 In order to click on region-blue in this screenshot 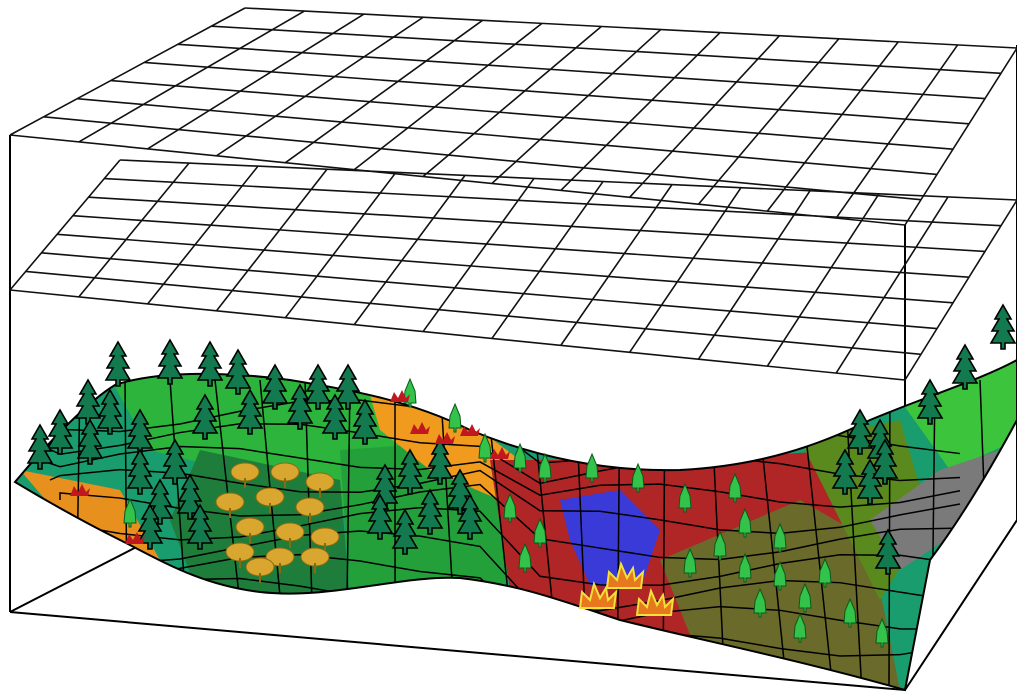, I will do `click(610, 540)`.